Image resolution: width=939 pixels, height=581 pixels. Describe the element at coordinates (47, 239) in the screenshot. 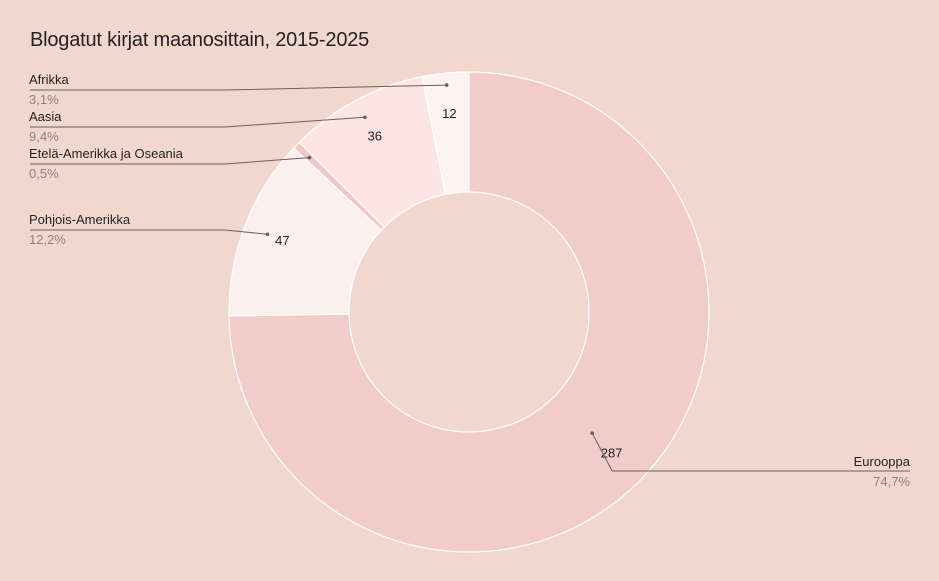

I see `slice-percent-pohjois-amerikka: 12,2%` at that location.